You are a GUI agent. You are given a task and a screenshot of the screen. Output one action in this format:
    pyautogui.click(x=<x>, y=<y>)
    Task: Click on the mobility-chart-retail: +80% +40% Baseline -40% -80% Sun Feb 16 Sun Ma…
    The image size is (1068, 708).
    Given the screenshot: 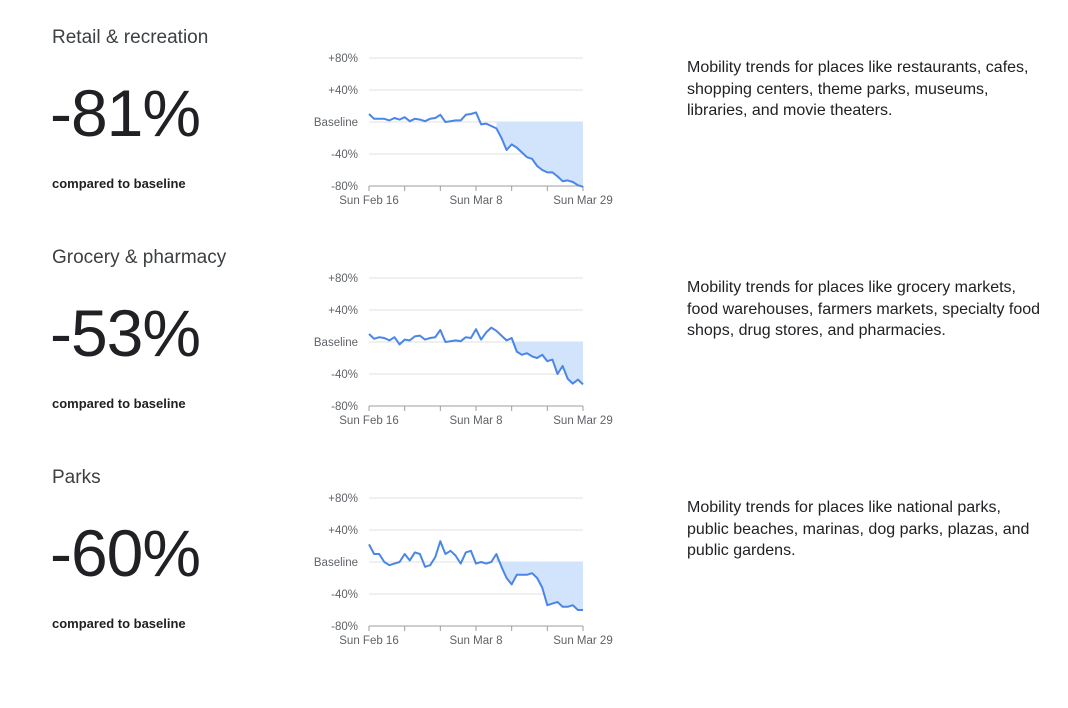 What is the action you would take?
    pyautogui.click(x=463, y=130)
    